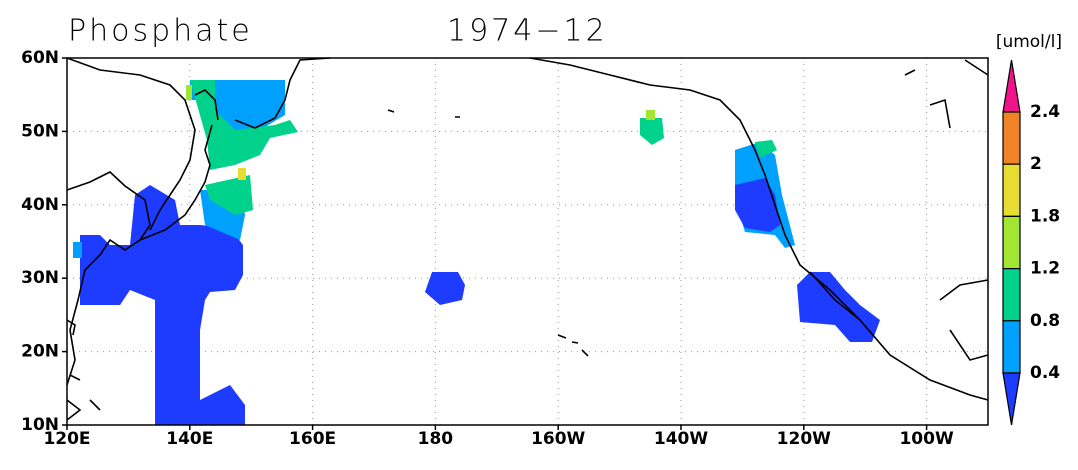 The width and height of the screenshot is (1078, 470). What do you see at coordinates (804, 439) in the screenshot?
I see `lon-label: 120W` at bounding box center [804, 439].